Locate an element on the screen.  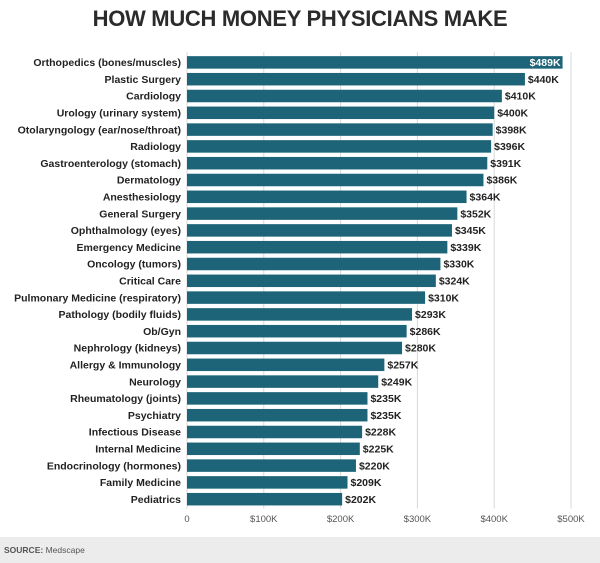
x-axis-ticks: 0 $100K $200K $300K $400K $500K is located at coordinates (384, 519).